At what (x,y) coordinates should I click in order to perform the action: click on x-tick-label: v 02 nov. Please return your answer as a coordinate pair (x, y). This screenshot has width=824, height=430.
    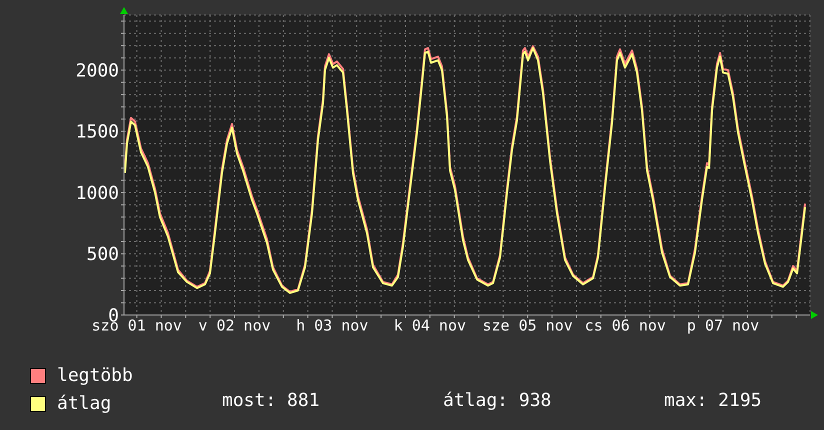
    Looking at the image, I should click on (234, 325).